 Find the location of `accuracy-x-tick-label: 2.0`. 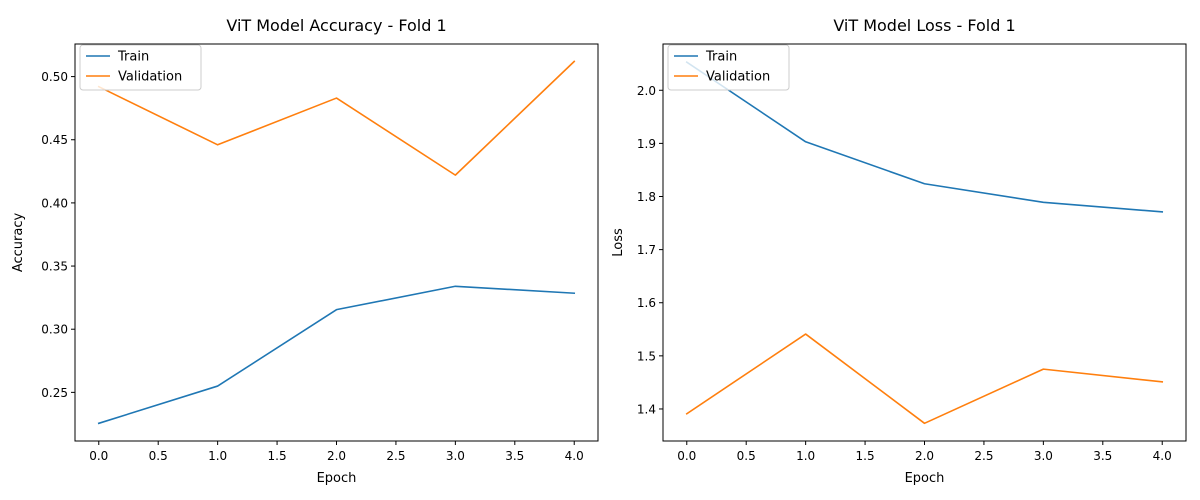

accuracy-x-tick-label: 2.0 is located at coordinates (336, 456).